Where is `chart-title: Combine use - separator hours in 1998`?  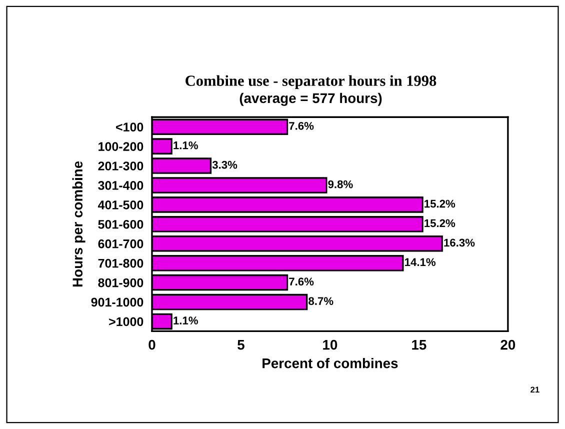
chart-title: Combine use - separator hours in 1998 is located at coordinates (311, 82).